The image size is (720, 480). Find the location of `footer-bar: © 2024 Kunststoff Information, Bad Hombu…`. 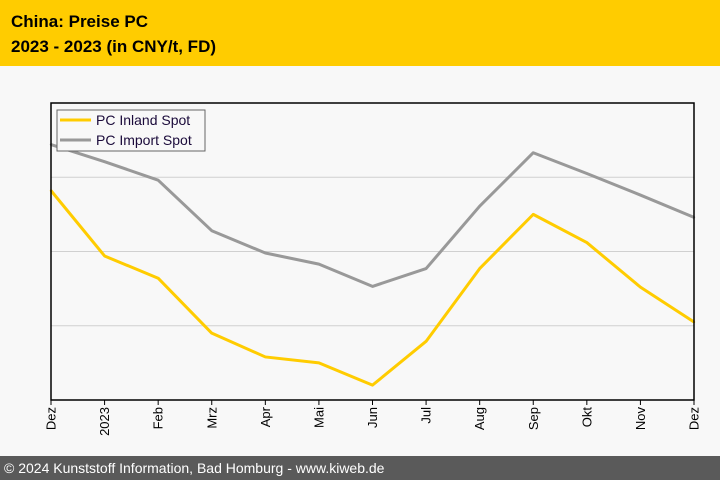

footer-bar: © 2024 Kunststoff Information, Bad Hombu… is located at coordinates (360, 468).